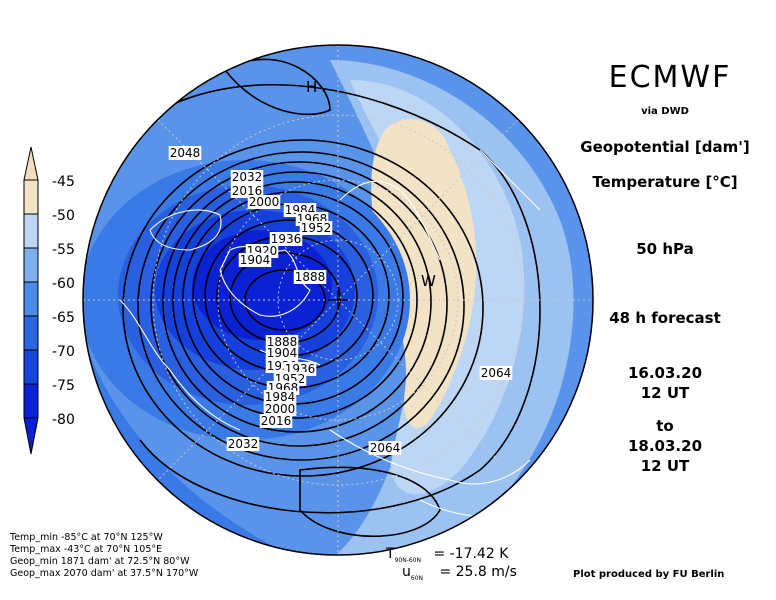 The width and height of the screenshot is (776, 600). What do you see at coordinates (104, 573) in the screenshot?
I see `geop-max: Geop_max 2070 dam' at 37.5°N 170°W` at bounding box center [104, 573].